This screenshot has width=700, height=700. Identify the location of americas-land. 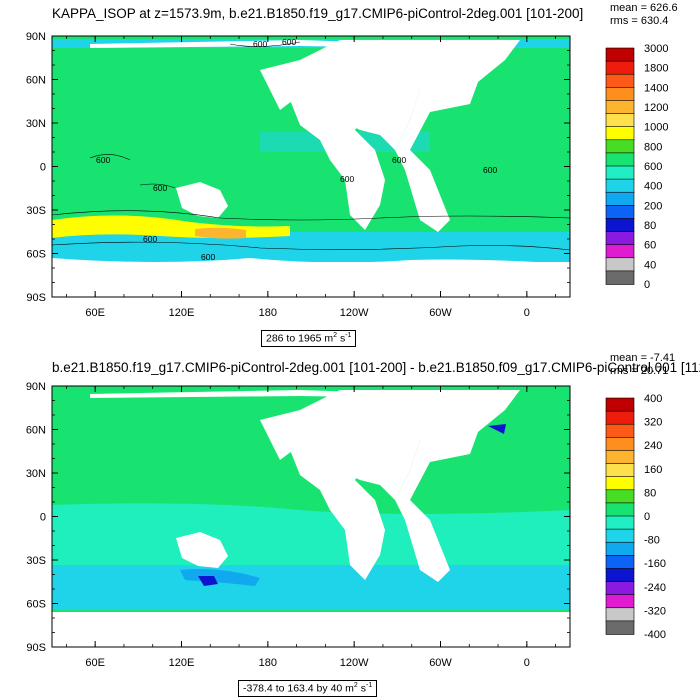
(357, 141).